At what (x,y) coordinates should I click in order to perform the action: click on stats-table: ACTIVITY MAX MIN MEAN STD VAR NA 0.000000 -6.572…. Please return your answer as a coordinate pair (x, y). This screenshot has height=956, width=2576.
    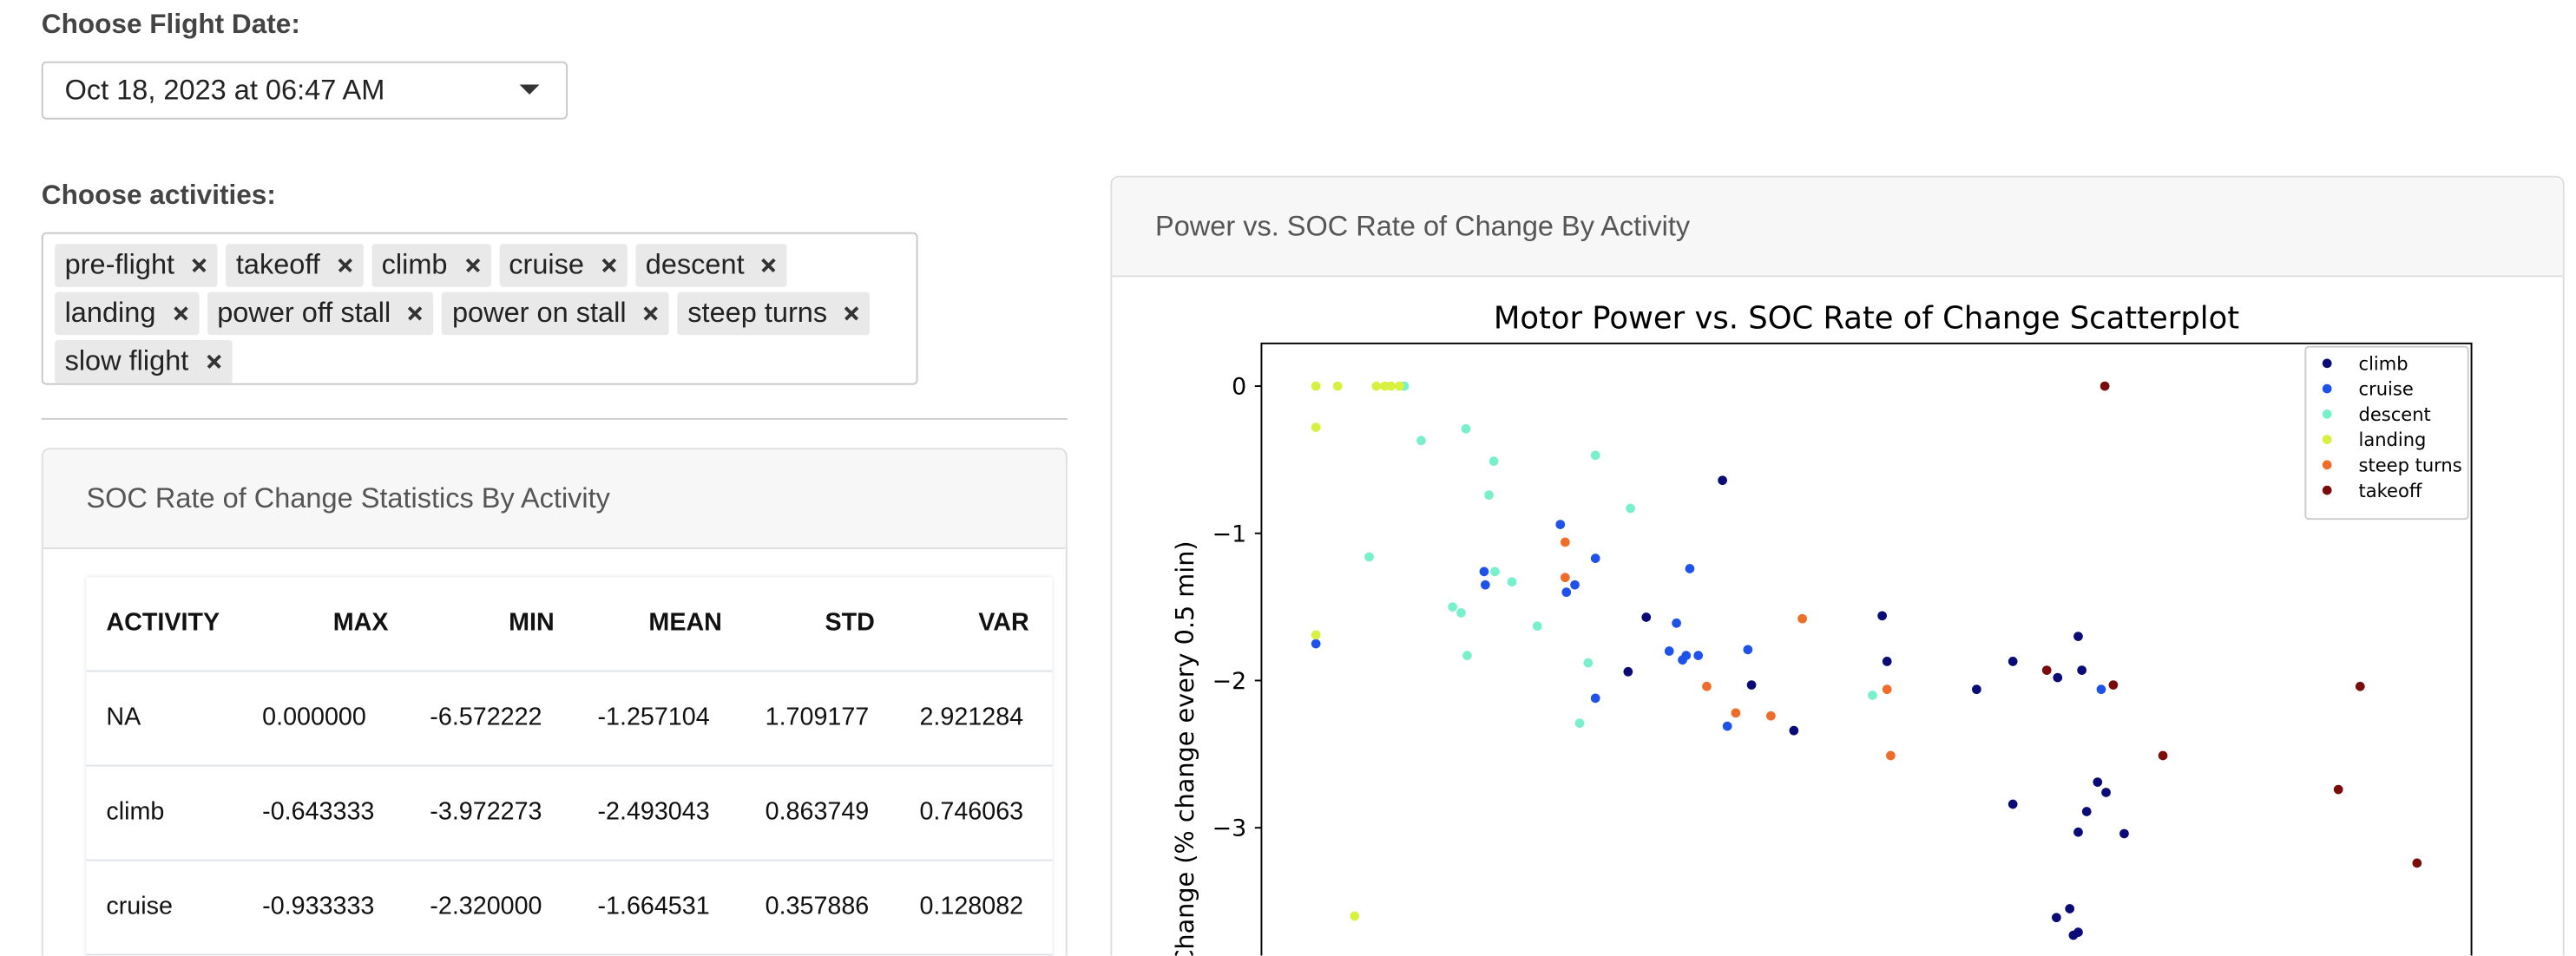
    Looking at the image, I should click on (569, 767).